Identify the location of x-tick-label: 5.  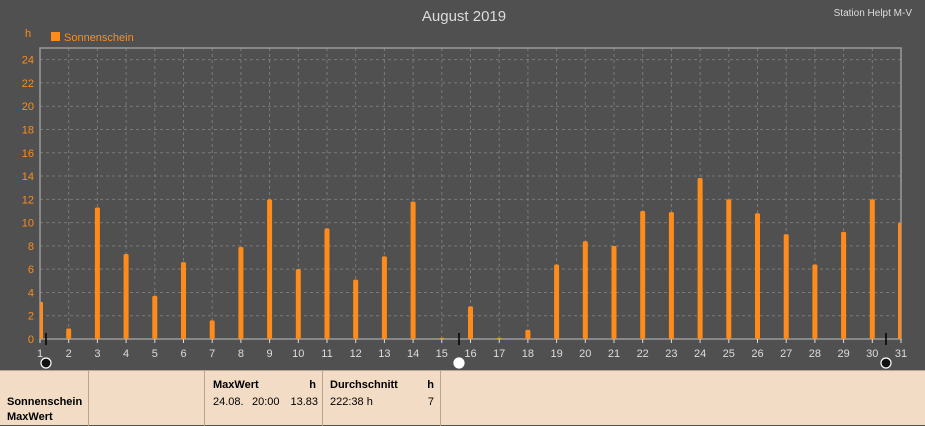
(155, 354).